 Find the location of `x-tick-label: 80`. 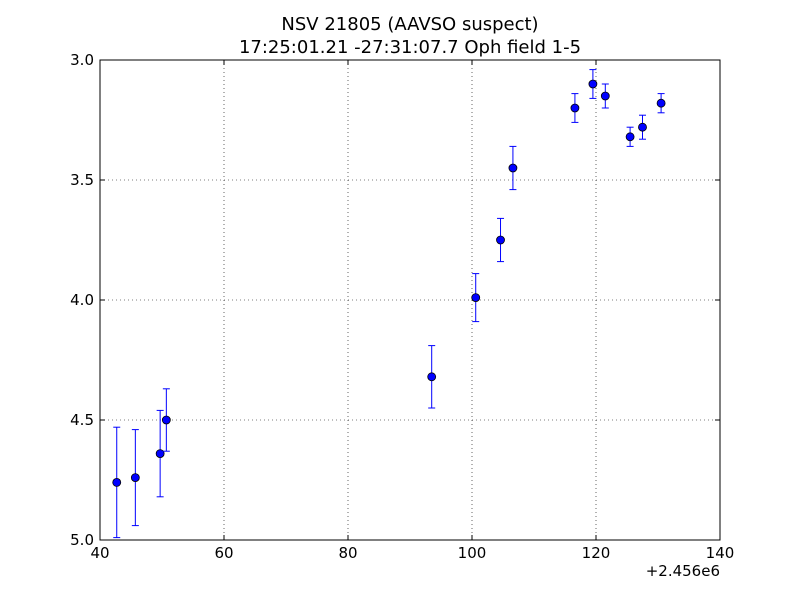

x-tick-label: 80 is located at coordinates (347, 553).